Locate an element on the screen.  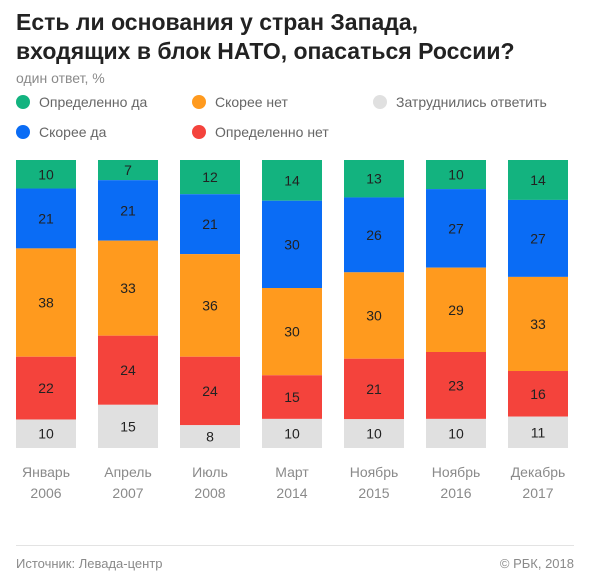
x-tick-label-year: 2016 is located at coordinates (455, 493).